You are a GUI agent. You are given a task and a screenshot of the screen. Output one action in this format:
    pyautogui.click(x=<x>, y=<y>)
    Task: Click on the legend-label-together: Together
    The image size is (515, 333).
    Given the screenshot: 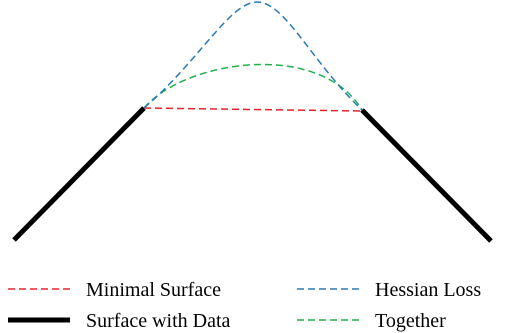 What is the action you would take?
    pyautogui.click(x=410, y=321)
    